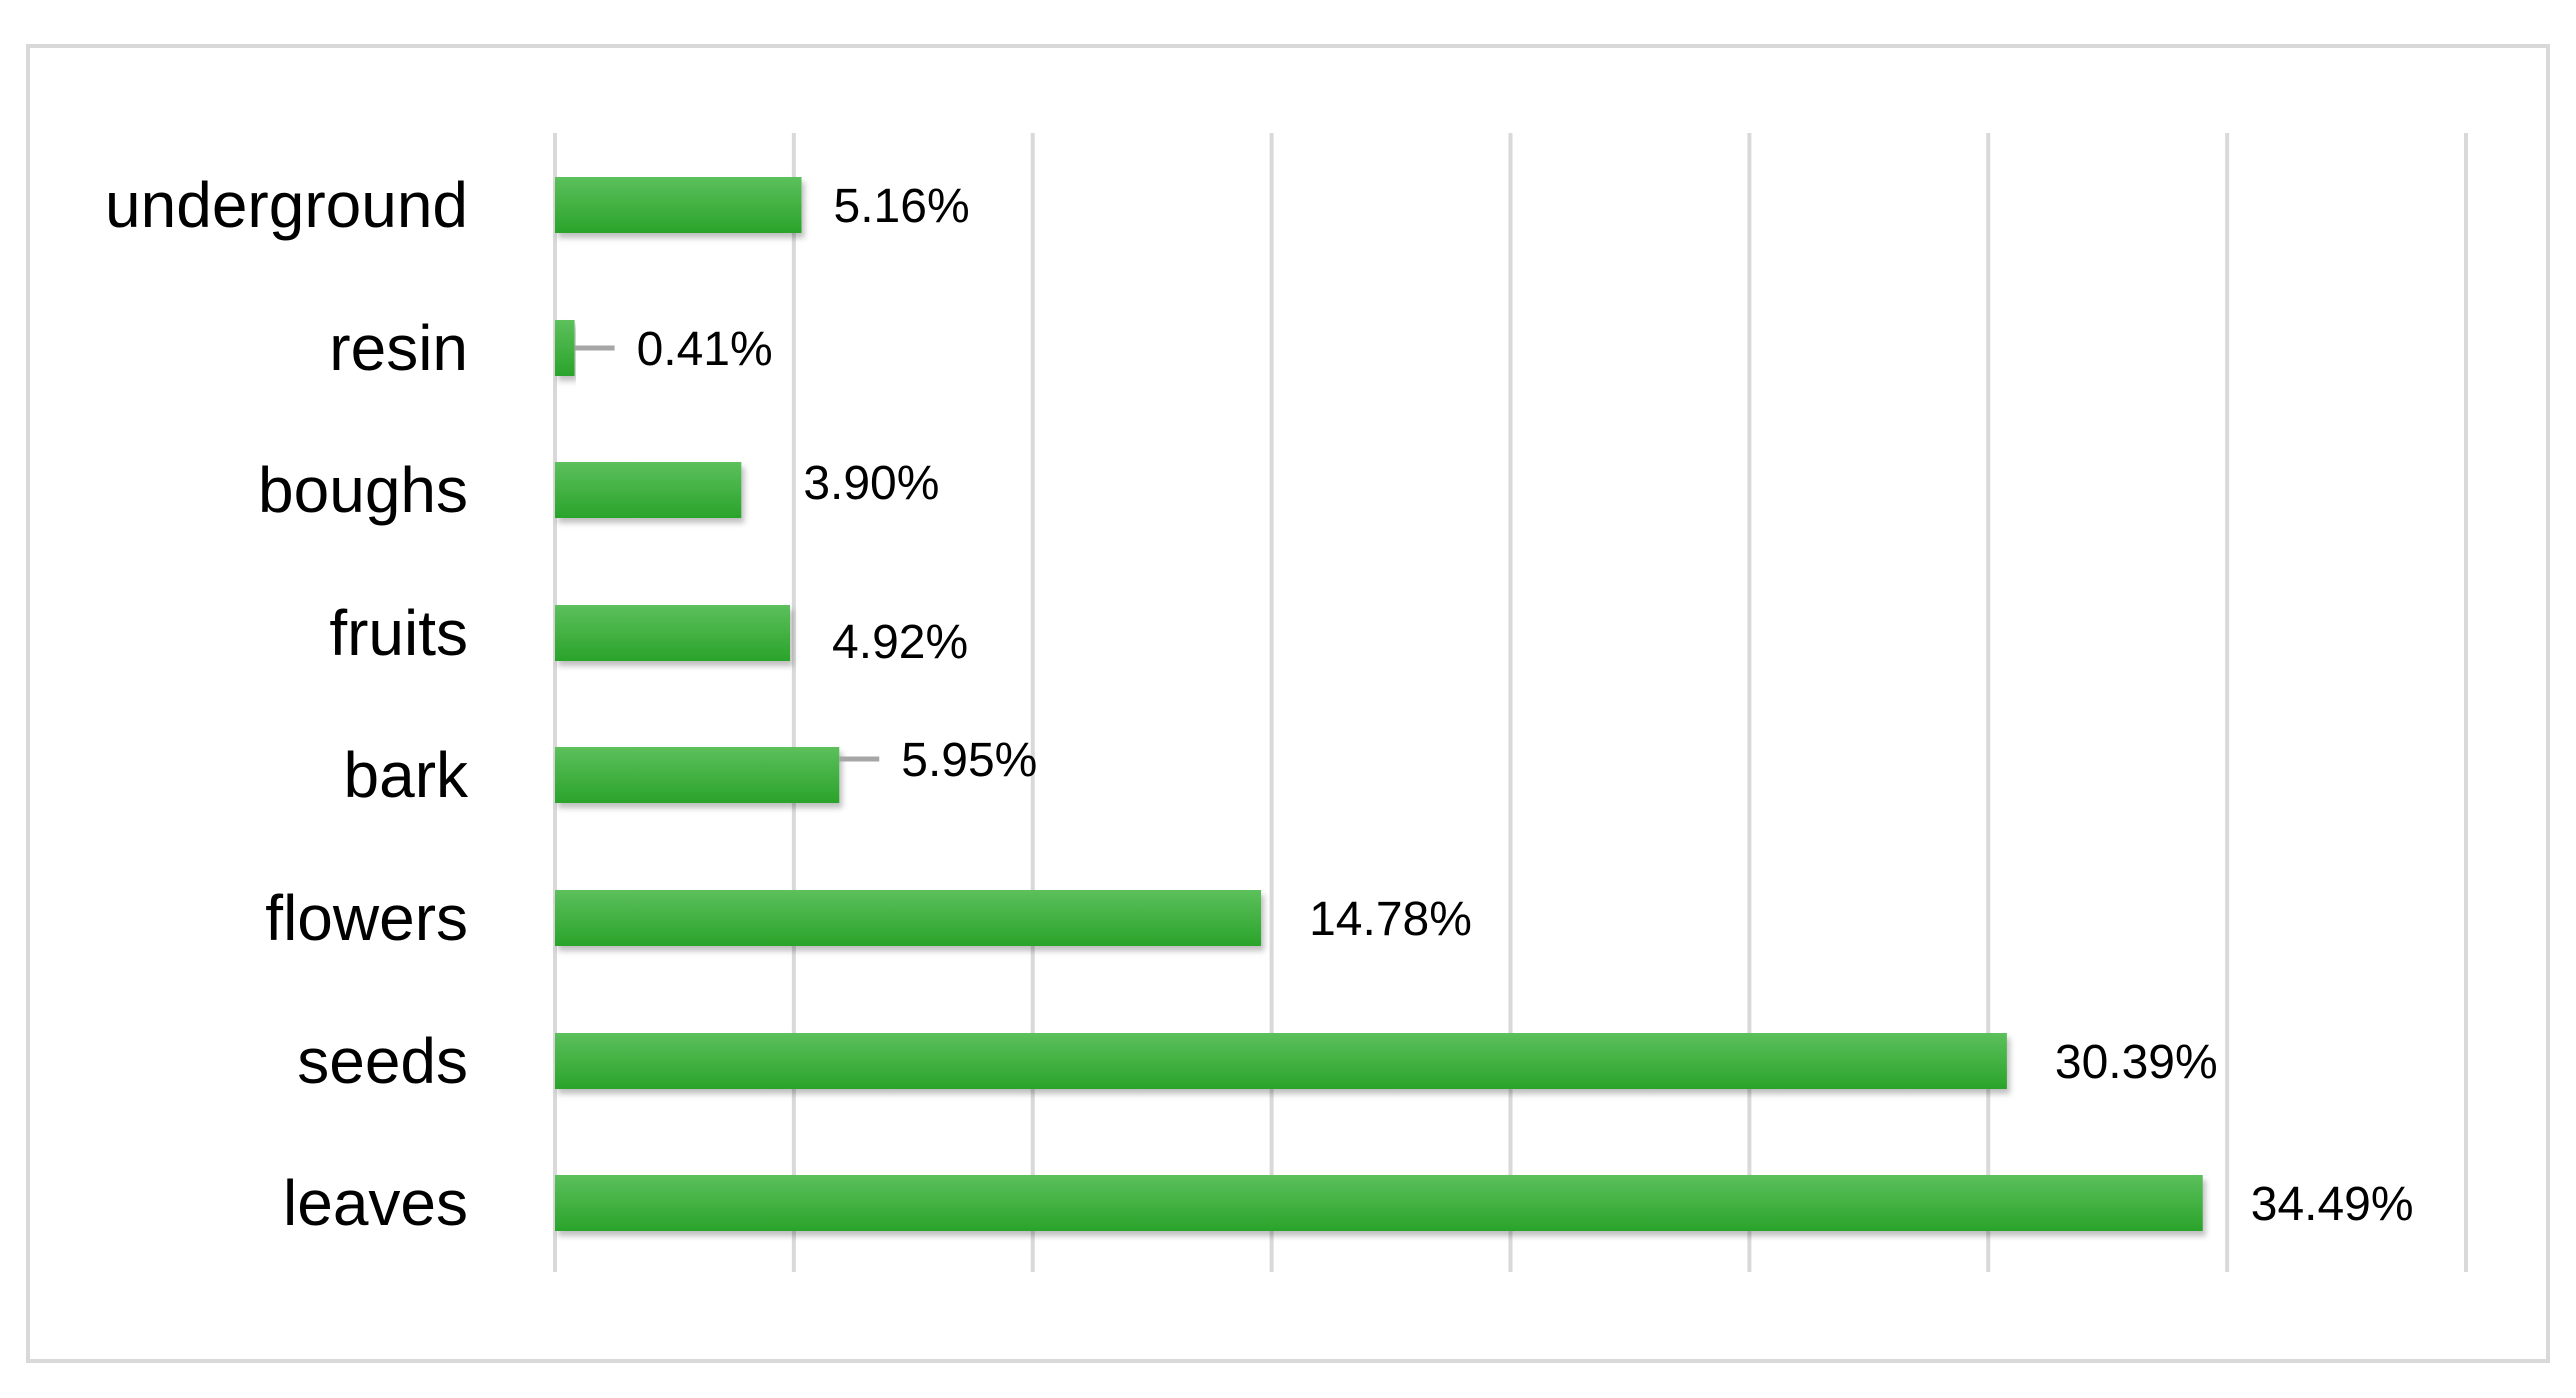 This screenshot has height=1398, width=2576. Describe the element at coordinates (908, 918) in the screenshot. I see `bar-flowers` at that location.